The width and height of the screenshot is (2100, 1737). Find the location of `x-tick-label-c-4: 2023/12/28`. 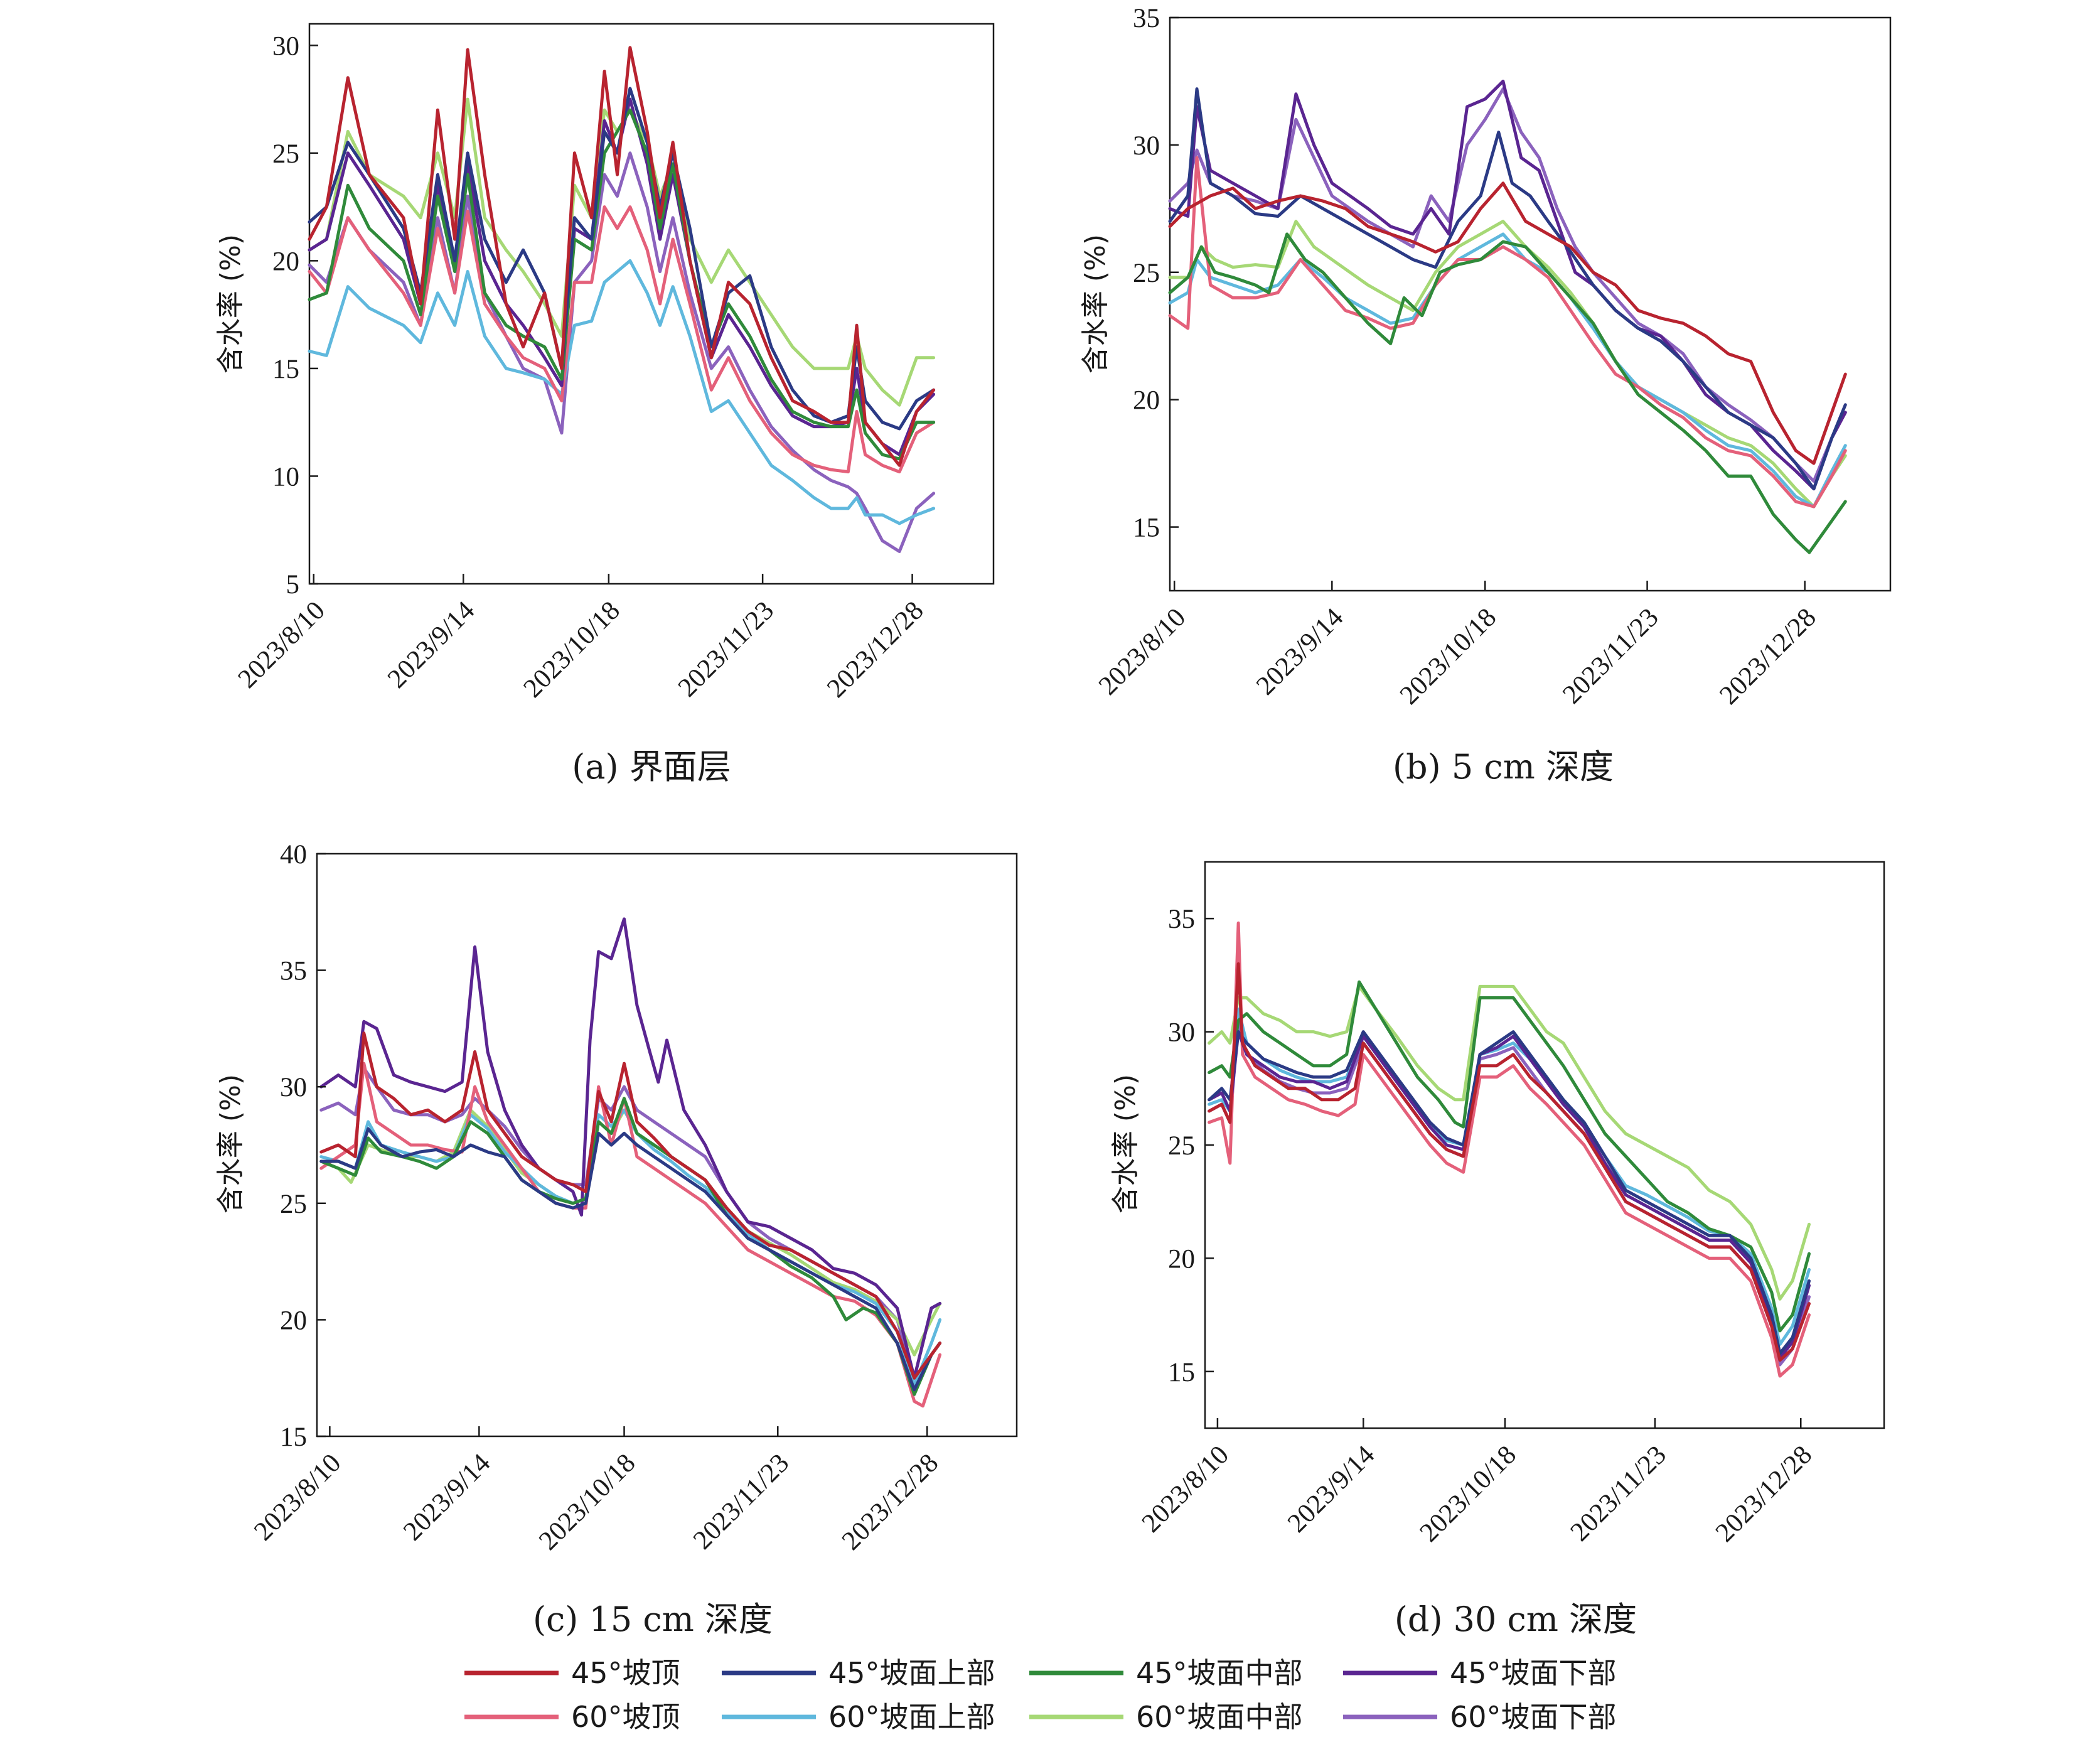

x-tick-label-c-4: 2023/12/28 is located at coordinates (891, 1502).